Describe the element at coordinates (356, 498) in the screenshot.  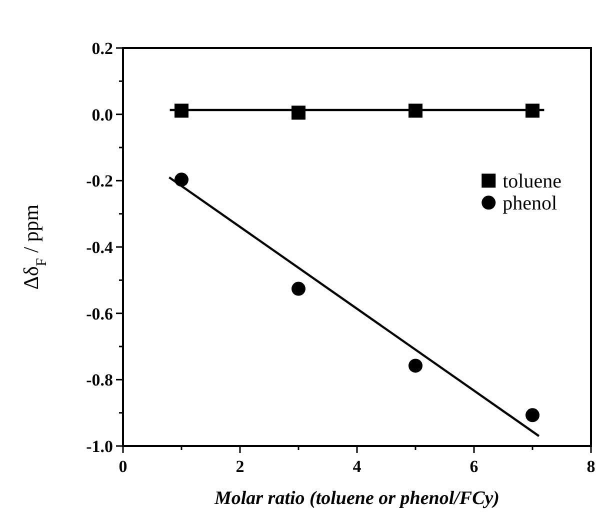
I see `x-axis-title: Molar ratio (toluene or phenol/FCy)` at that location.